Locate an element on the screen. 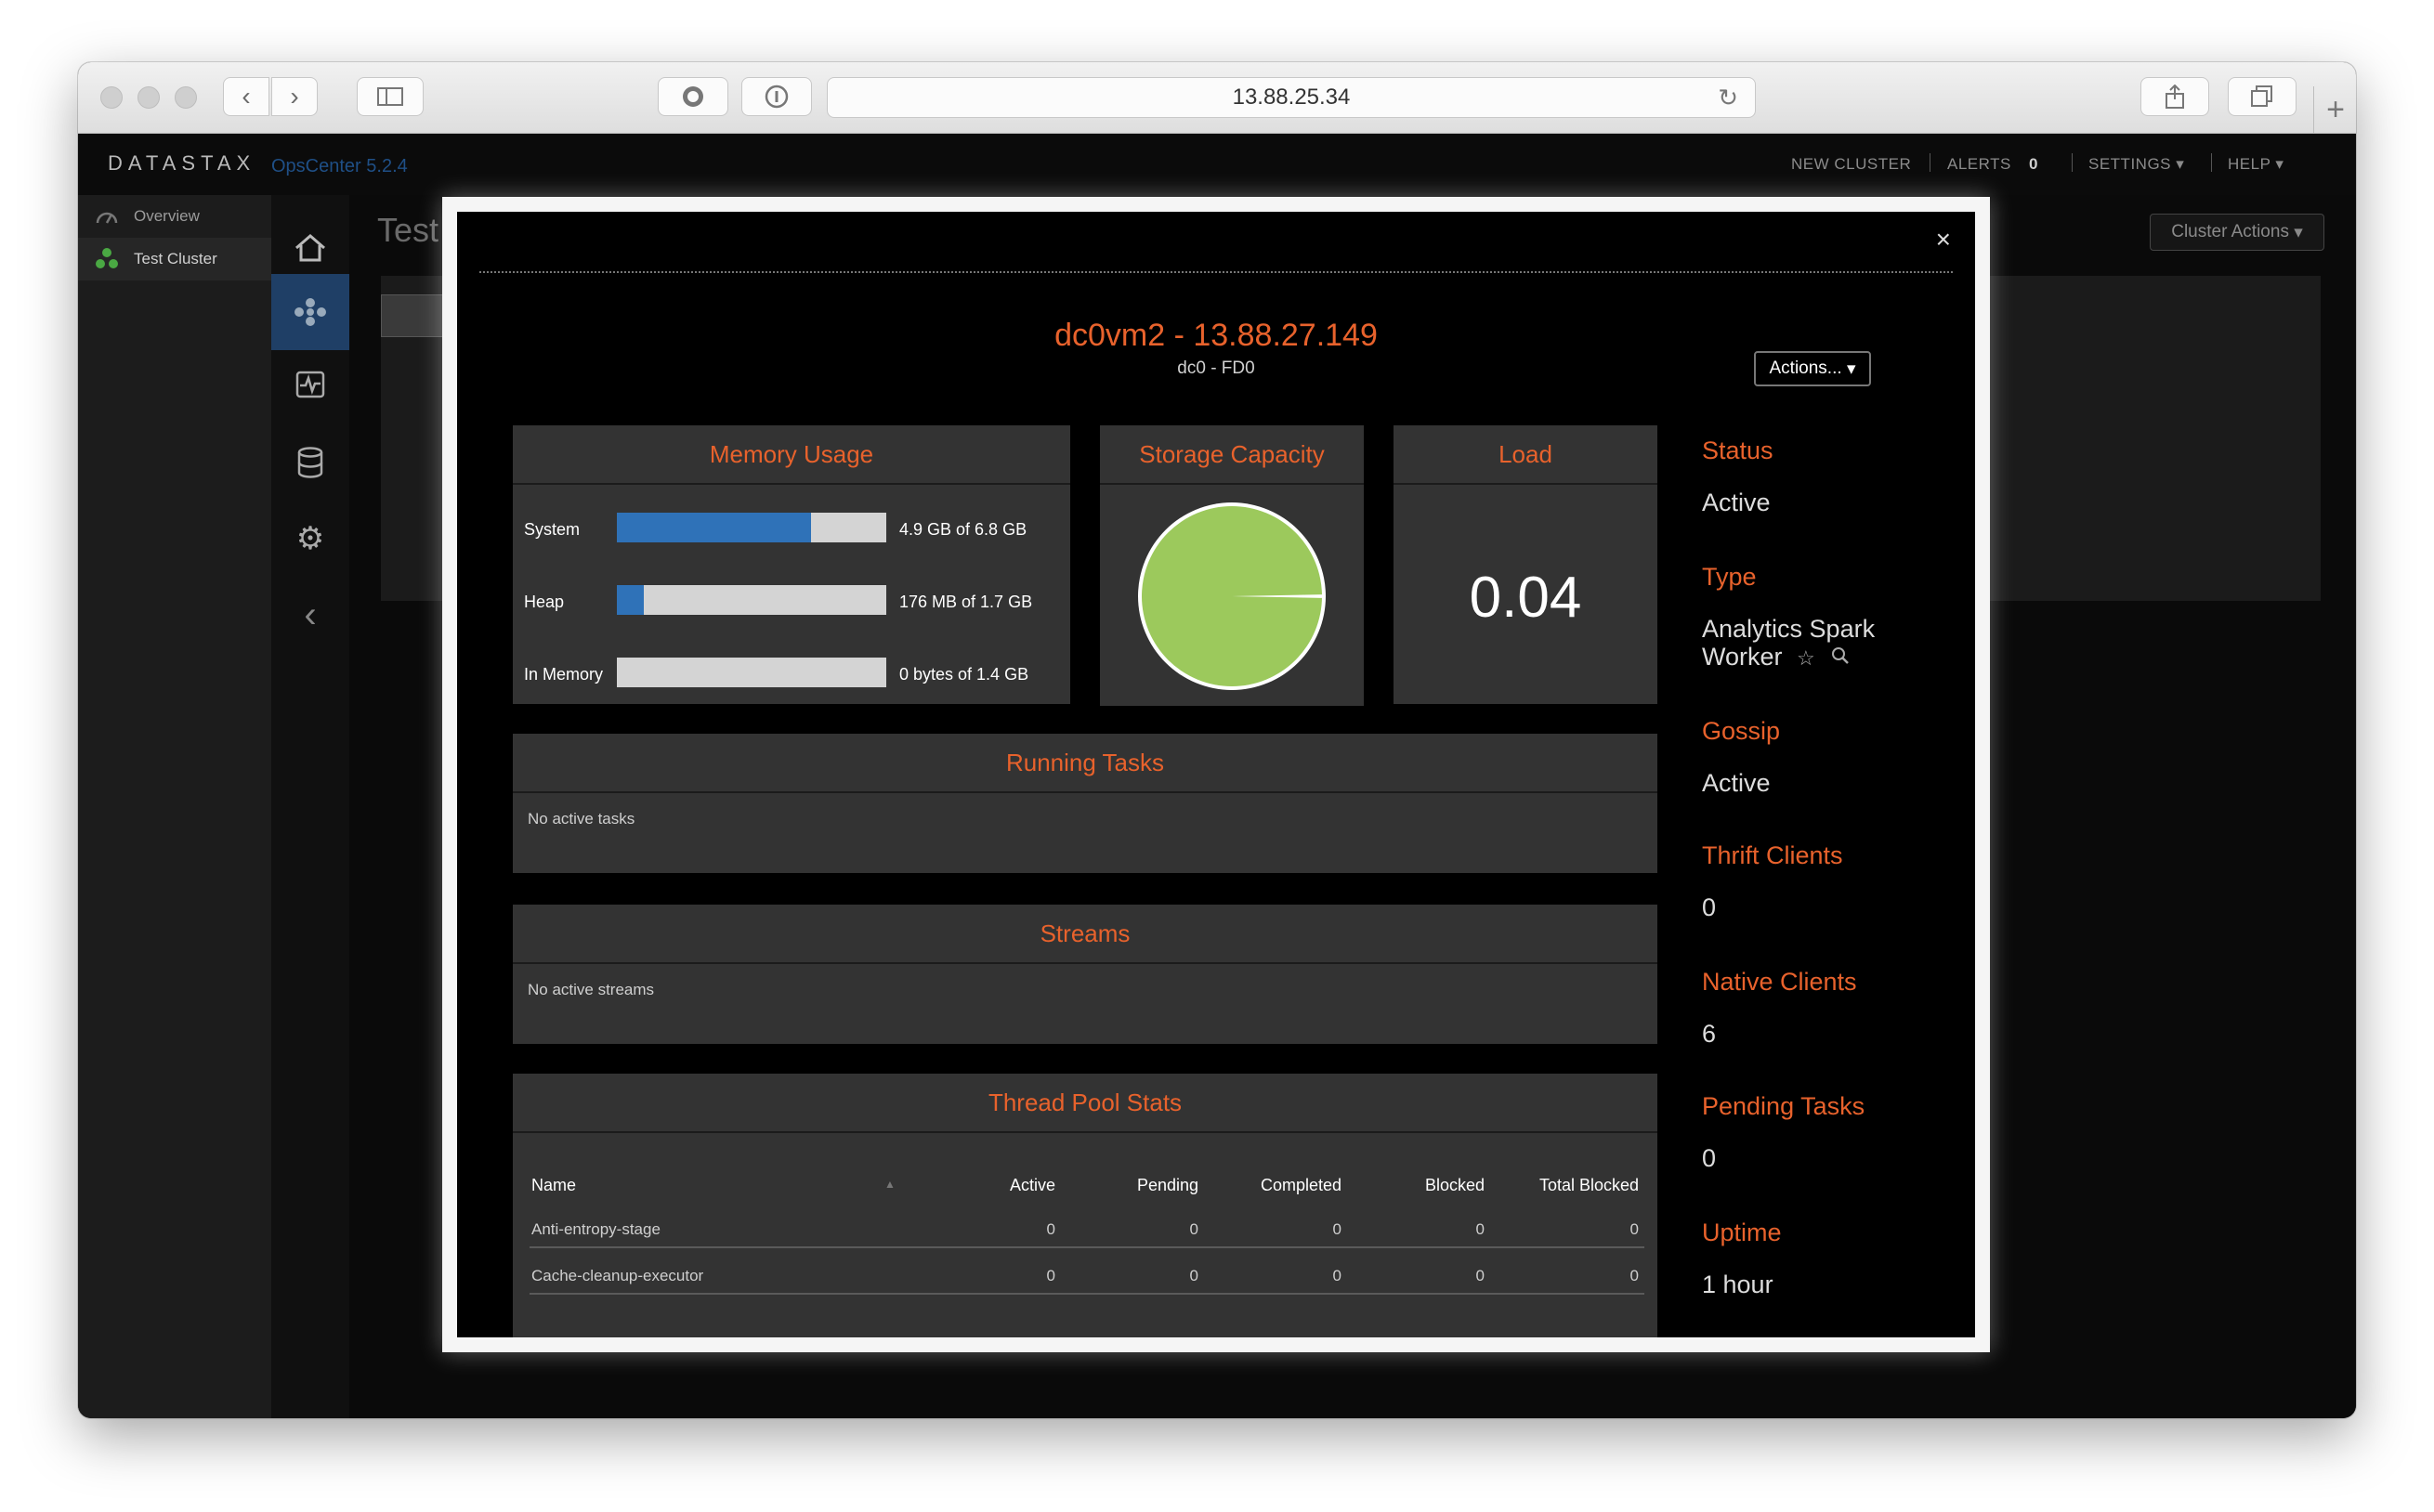 This screenshot has height=1512, width=2434. home-button is located at coordinates (310, 248).